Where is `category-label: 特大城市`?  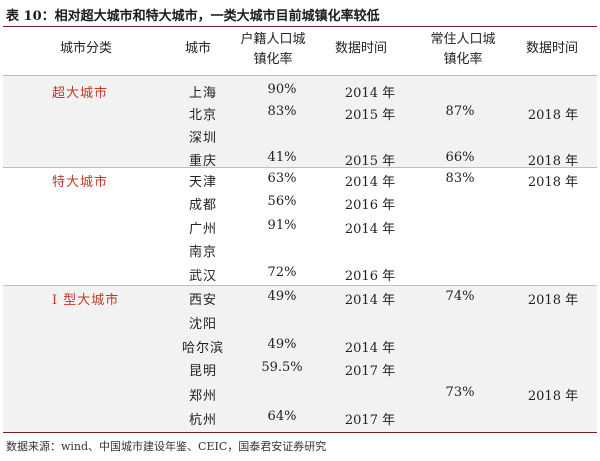 category-label: 特大城市 is located at coordinates (80, 182).